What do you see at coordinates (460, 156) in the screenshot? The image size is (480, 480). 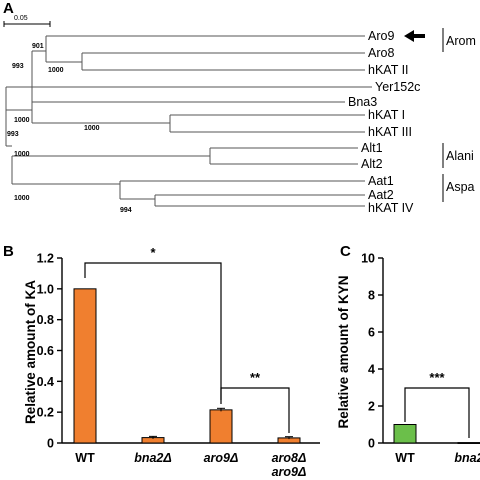 I see `group-label: Alani` at bounding box center [460, 156].